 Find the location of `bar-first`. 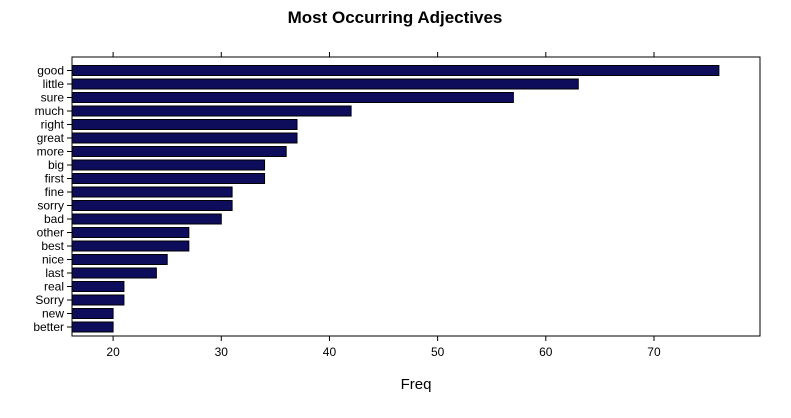

bar-first is located at coordinates (168, 178).